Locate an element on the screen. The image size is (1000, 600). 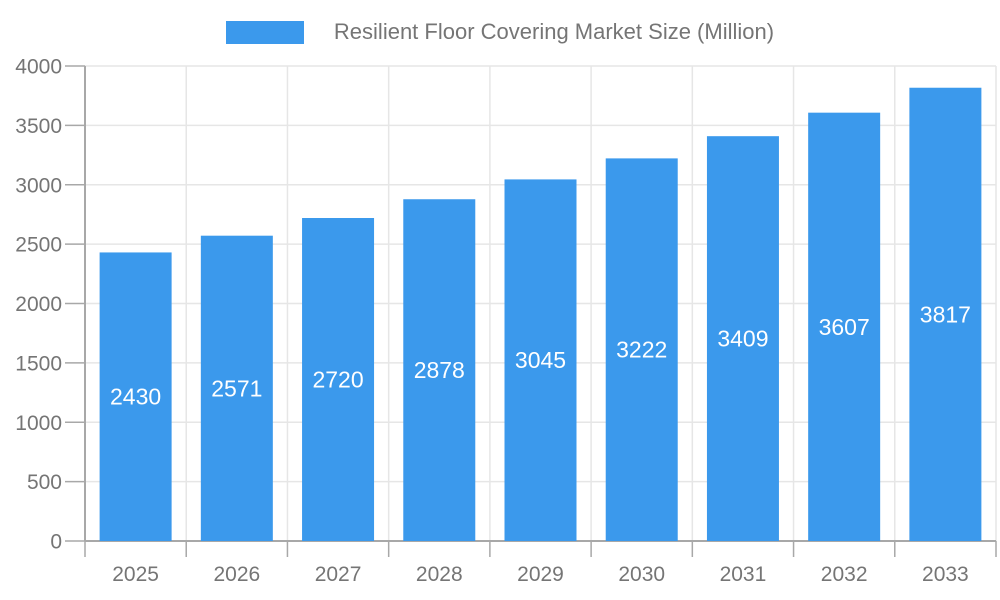
x-tick-label: 2031 is located at coordinates (743, 574).